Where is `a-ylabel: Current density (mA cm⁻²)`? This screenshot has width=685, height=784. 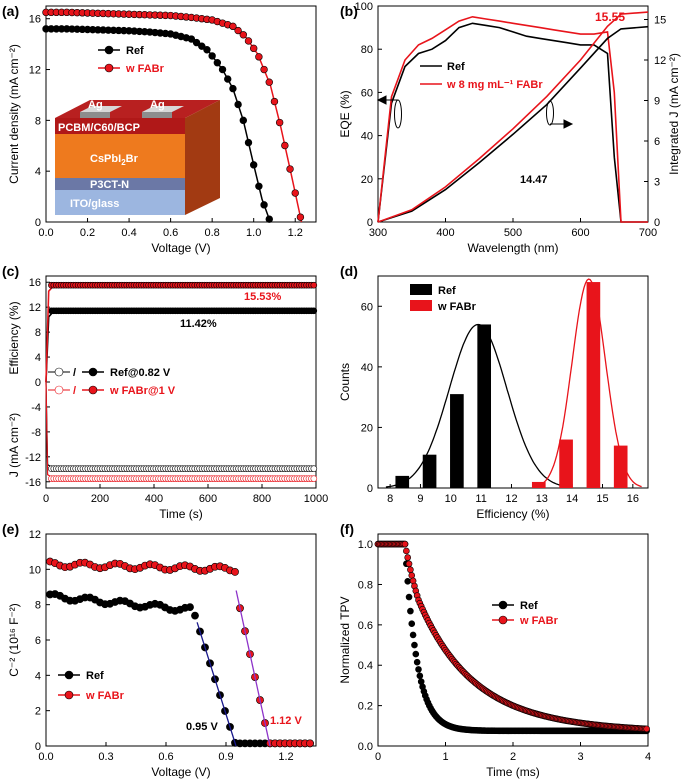 a-ylabel: Current density (mA cm⁻²) is located at coordinates (14, 114).